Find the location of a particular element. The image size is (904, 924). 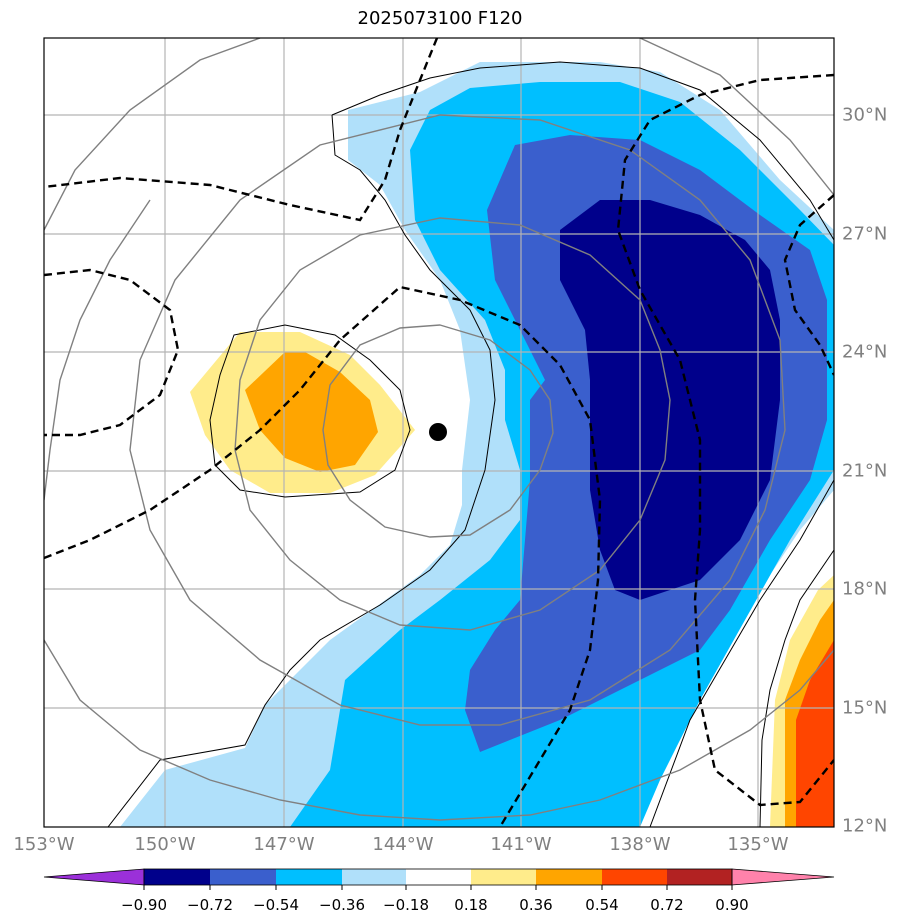

lon-label: 141°W is located at coordinates (521, 844).